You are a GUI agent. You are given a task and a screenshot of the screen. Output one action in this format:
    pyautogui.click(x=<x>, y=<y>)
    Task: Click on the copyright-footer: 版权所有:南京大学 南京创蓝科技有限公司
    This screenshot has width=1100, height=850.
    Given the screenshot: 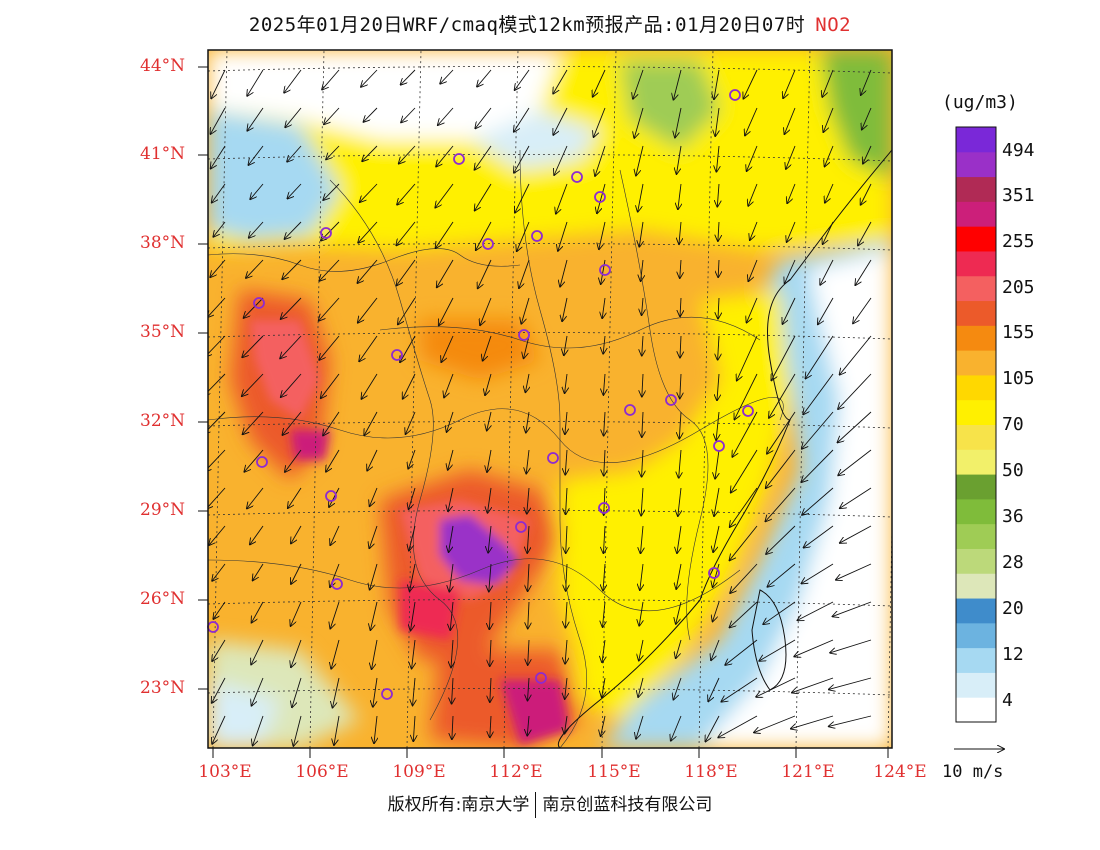 What is the action you would take?
    pyautogui.click(x=550, y=804)
    